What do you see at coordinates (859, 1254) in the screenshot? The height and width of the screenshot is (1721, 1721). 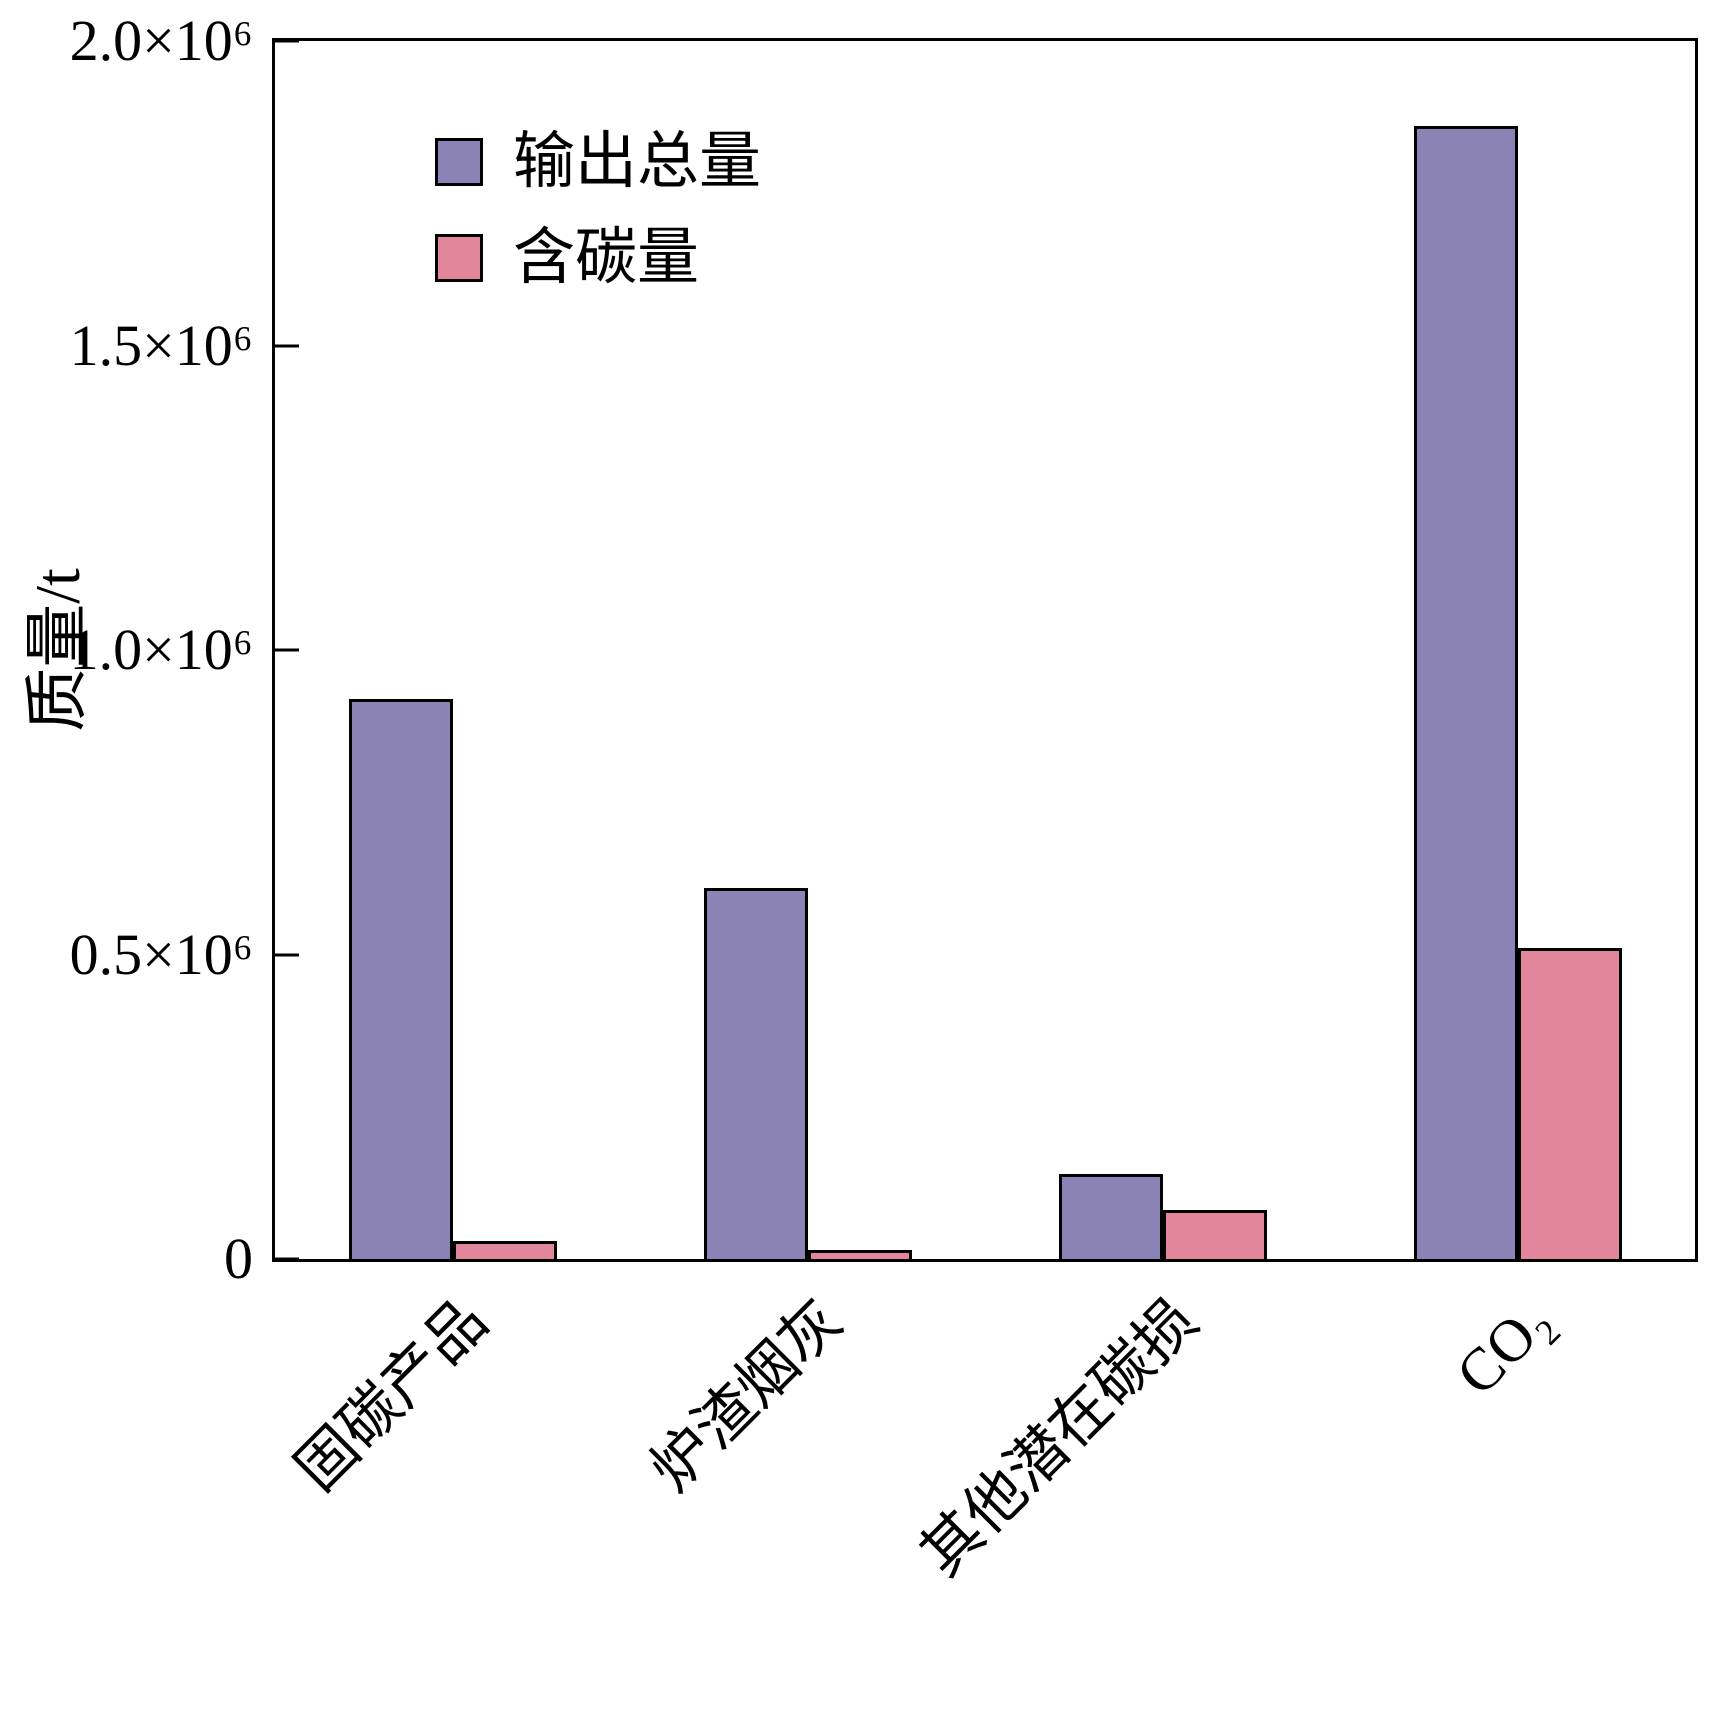 I see `bar-含碳量-炉渣烟灰` at bounding box center [859, 1254].